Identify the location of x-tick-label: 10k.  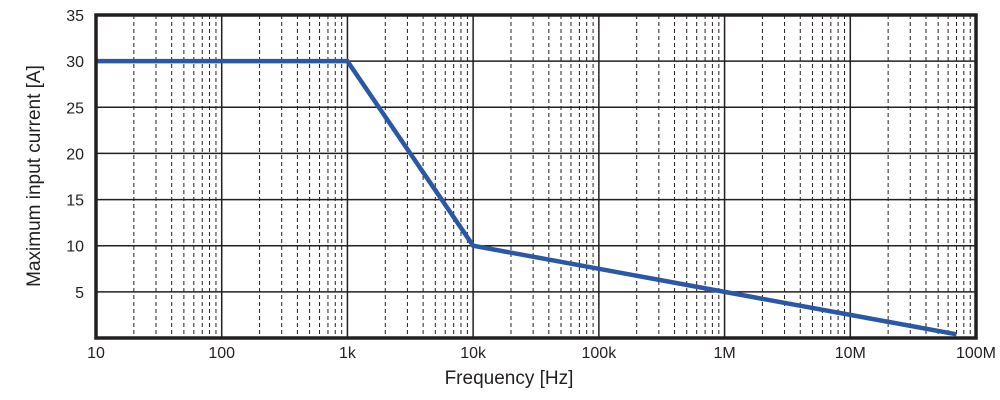
(473, 353).